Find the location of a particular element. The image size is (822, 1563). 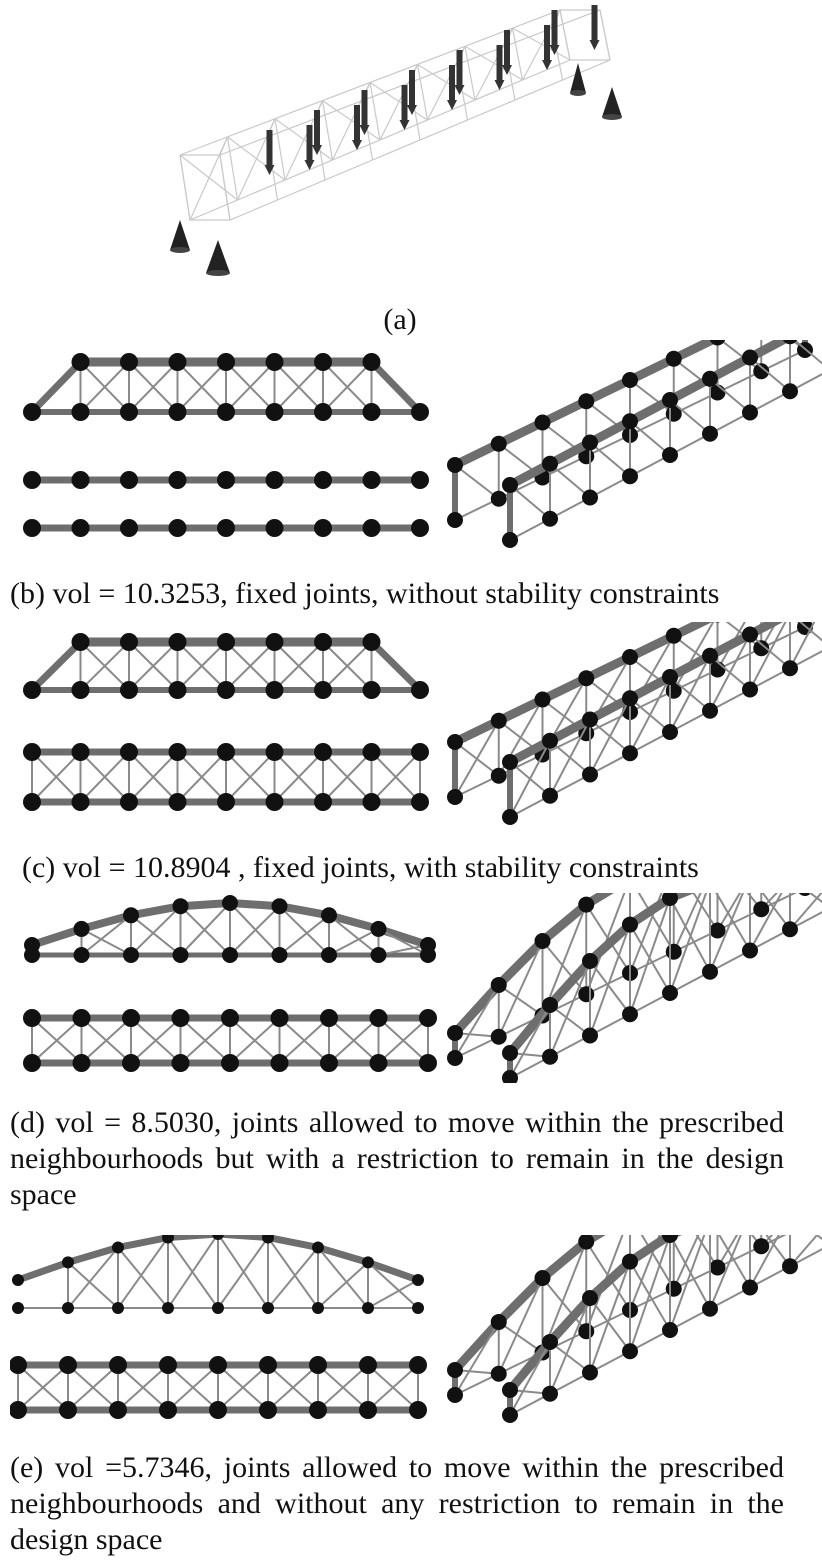

panel-b-views is located at coordinates (416, 445).